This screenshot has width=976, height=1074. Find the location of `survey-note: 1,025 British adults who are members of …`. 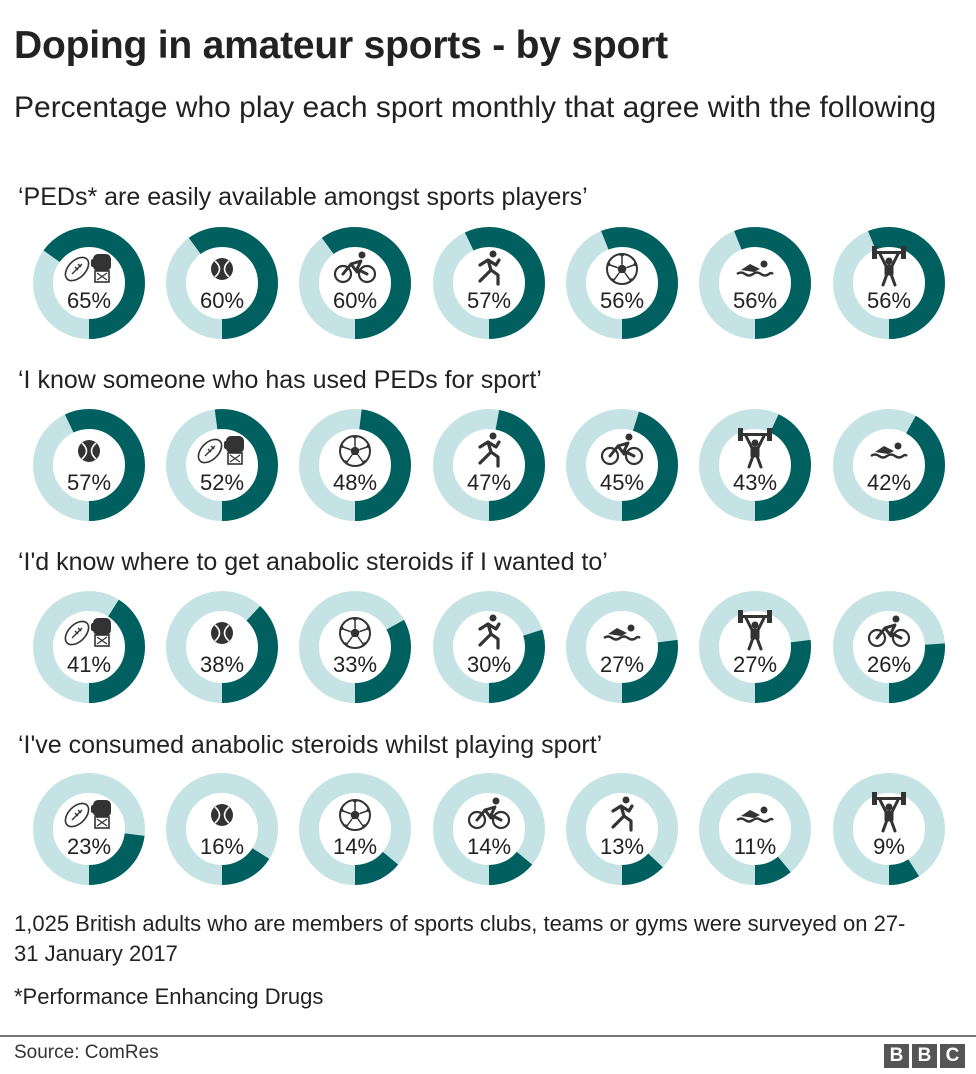

survey-note: 1,025 British adults who are members of … is located at coordinates (460, 938).